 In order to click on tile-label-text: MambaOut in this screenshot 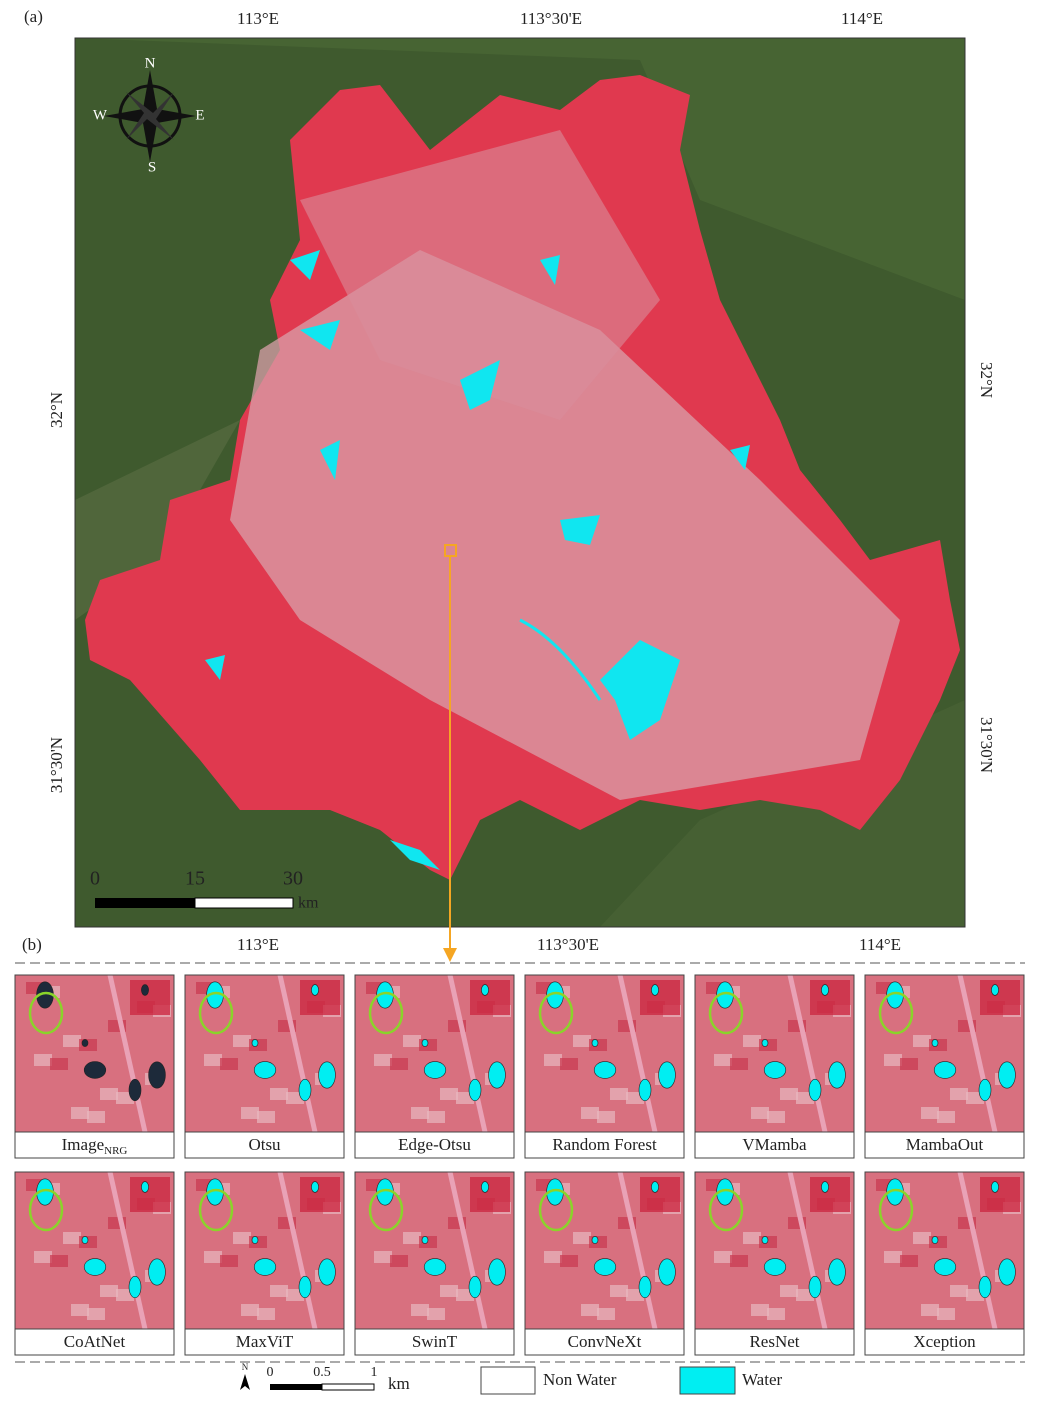, I will do `click(945, 1144)`.